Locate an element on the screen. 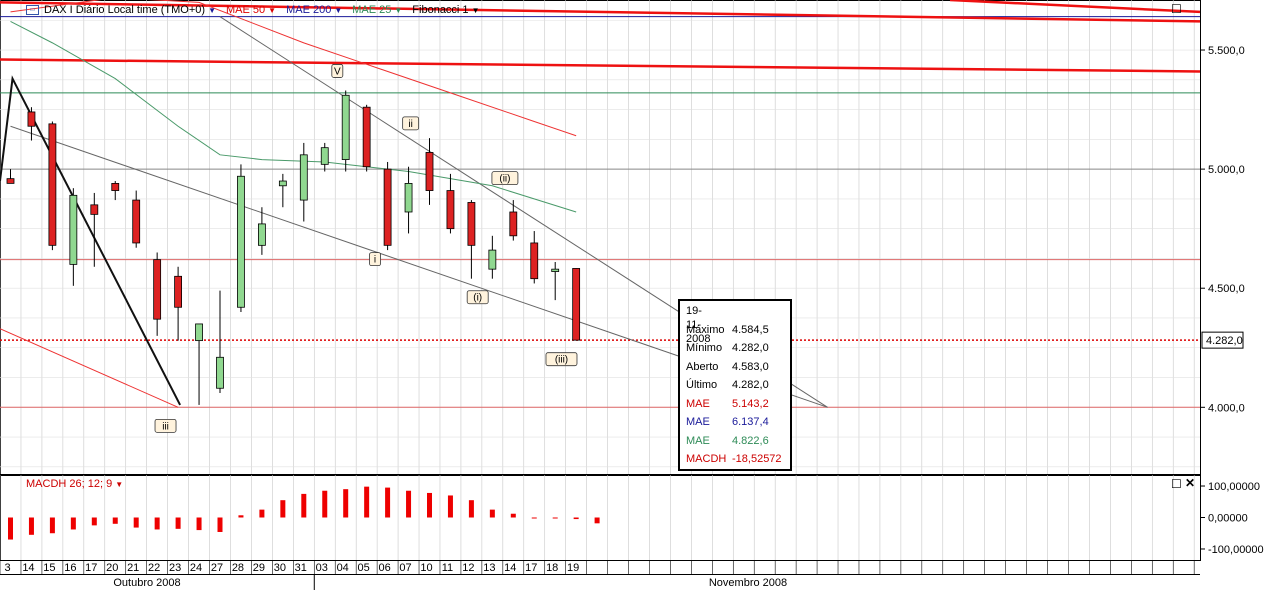  x-tick-label: 3 is located at coordinates (7, 568).